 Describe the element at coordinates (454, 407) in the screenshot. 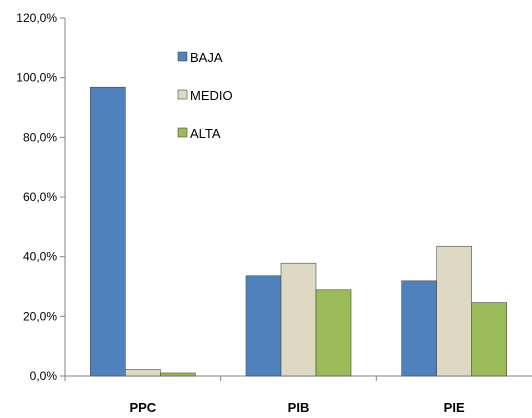

I see `x-category-label: PIE` at that location.